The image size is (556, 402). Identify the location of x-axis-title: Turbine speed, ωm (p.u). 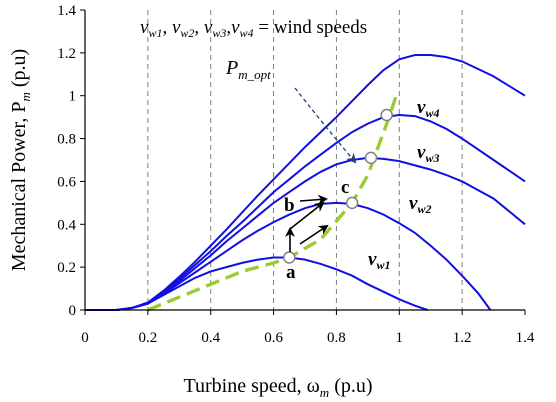
(277, 387).